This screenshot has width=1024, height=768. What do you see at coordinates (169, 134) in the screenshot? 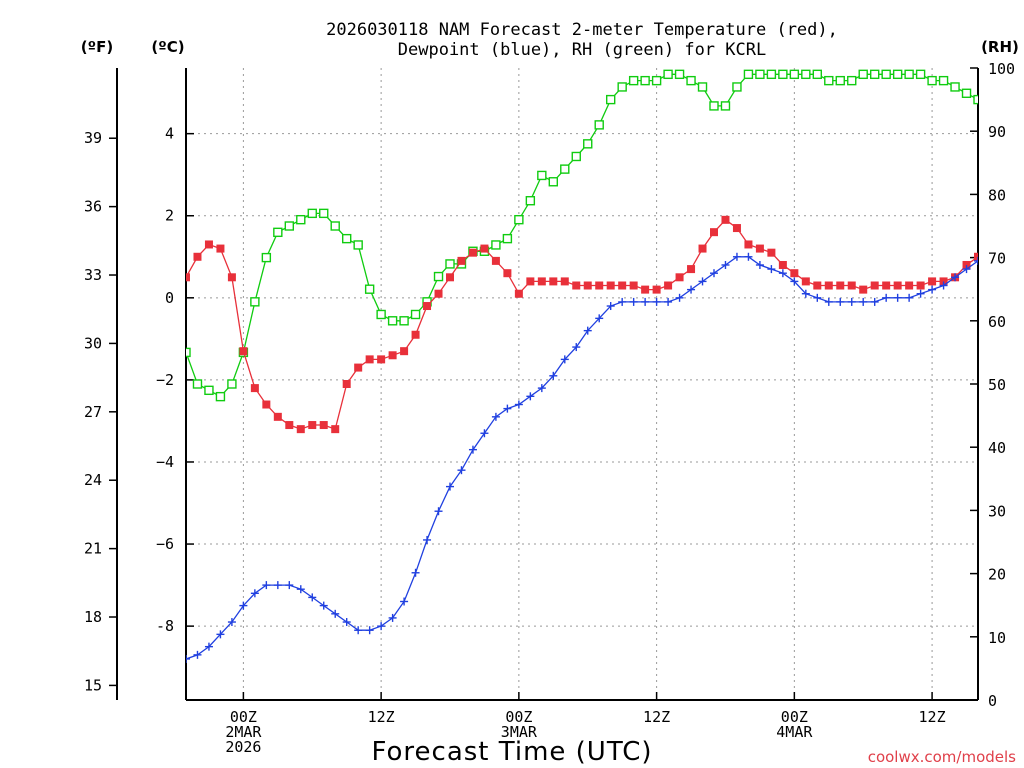
I see `celsius-tick-label: 4` at bounding box center [169, 134].